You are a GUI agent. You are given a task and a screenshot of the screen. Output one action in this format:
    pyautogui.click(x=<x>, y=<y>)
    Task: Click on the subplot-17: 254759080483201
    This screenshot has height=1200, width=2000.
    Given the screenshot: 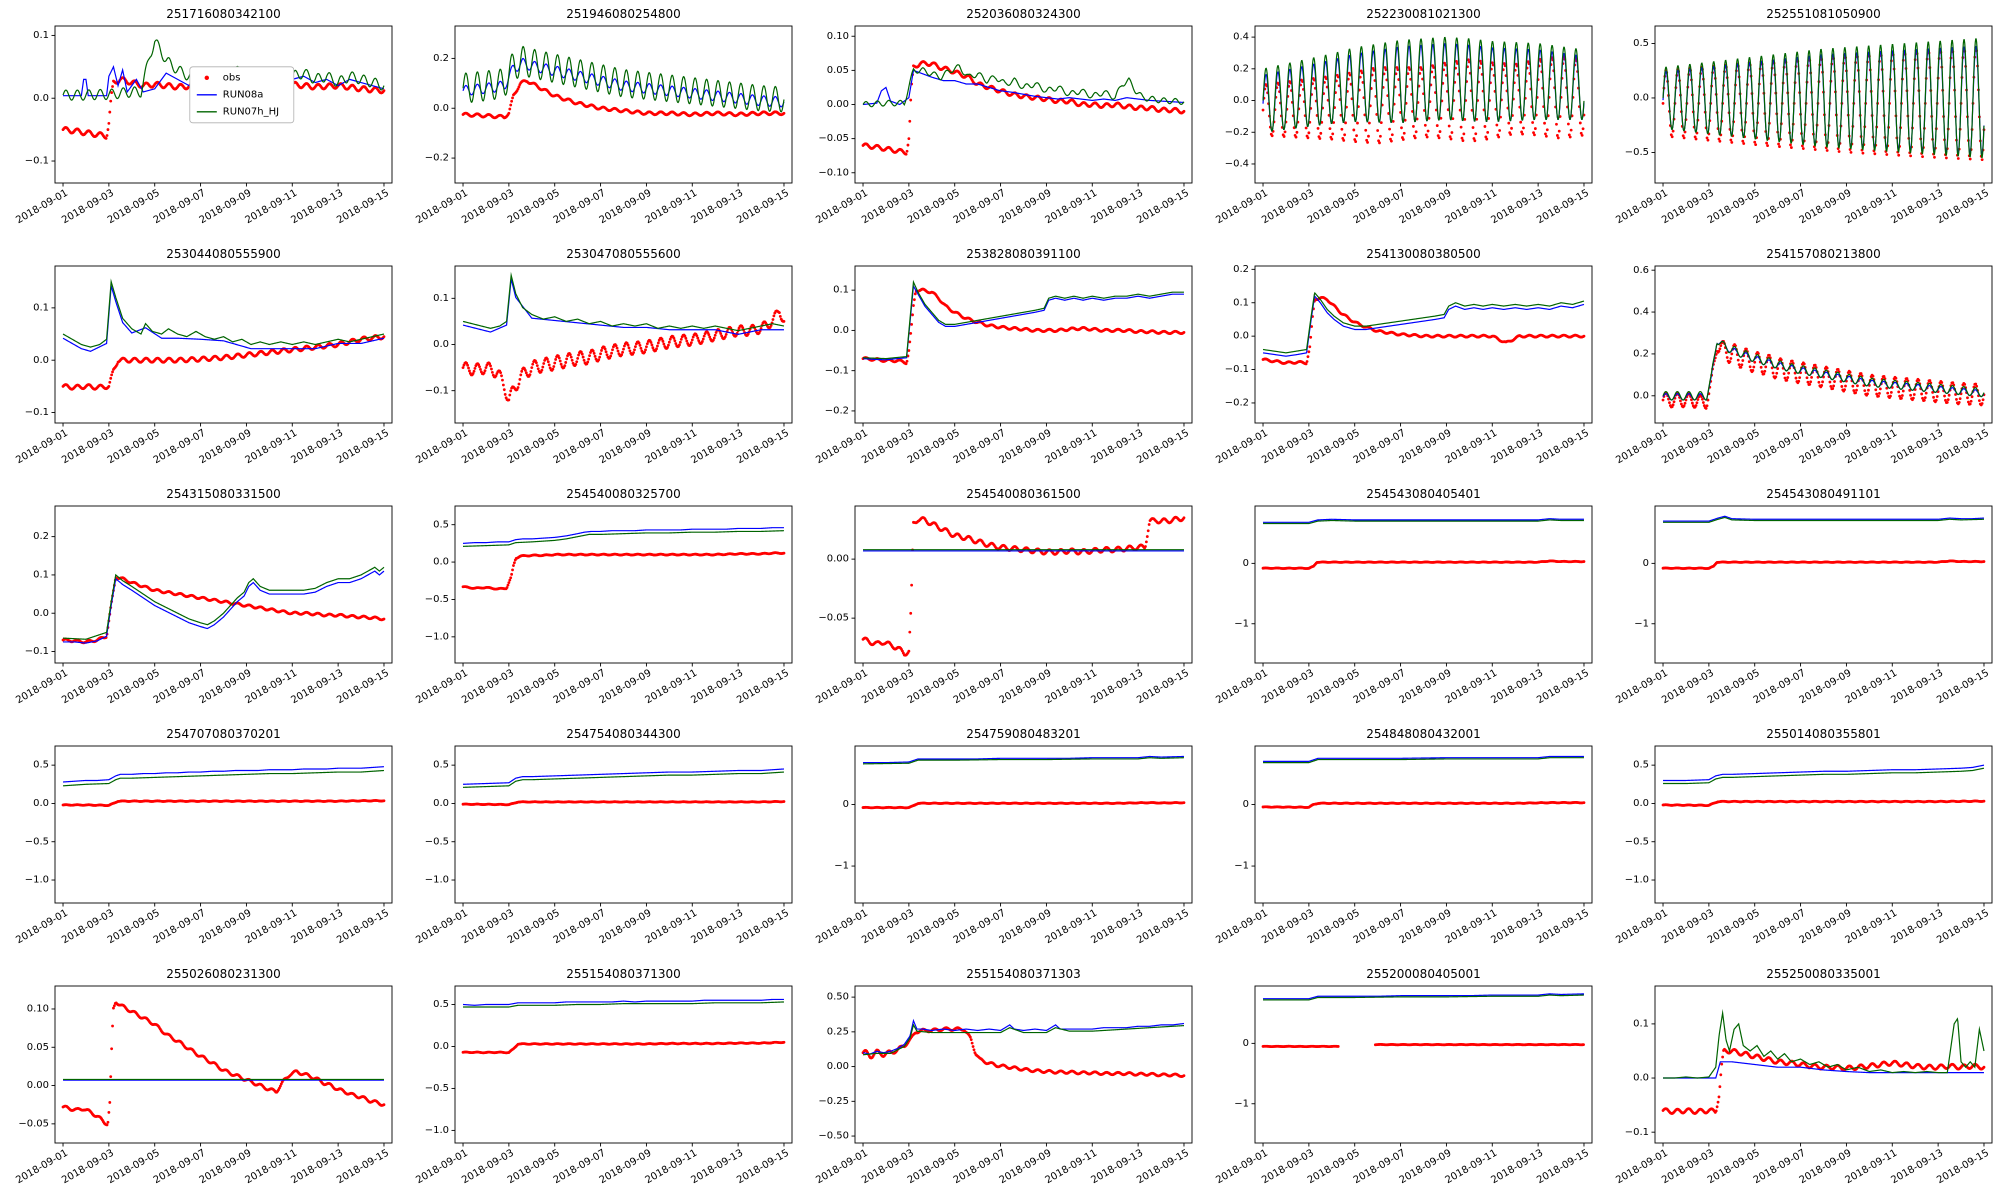 What is the action you would take?
    pyautogui.click(x=1000, y=840)
    